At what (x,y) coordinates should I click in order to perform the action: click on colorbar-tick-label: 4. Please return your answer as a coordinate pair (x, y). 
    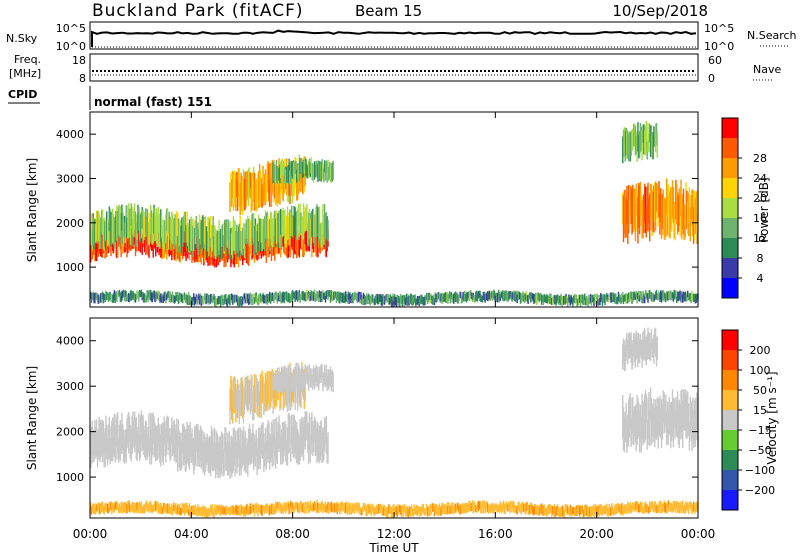
    Looking at the image, I should click on (760, 278).